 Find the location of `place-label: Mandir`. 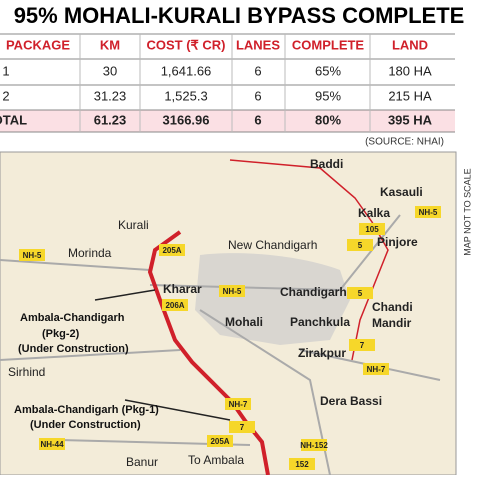

place-label: Mandir is located at coordinates (392, 323).